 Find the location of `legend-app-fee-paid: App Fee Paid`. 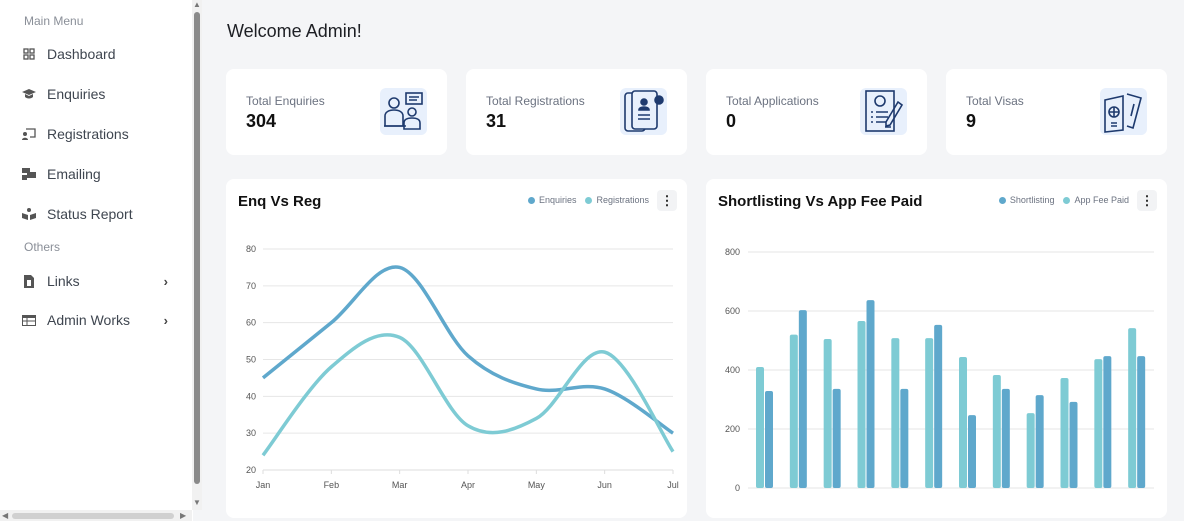

legend-app-fee-paid: App Fee Paid is located at coordinates (1101, 200).